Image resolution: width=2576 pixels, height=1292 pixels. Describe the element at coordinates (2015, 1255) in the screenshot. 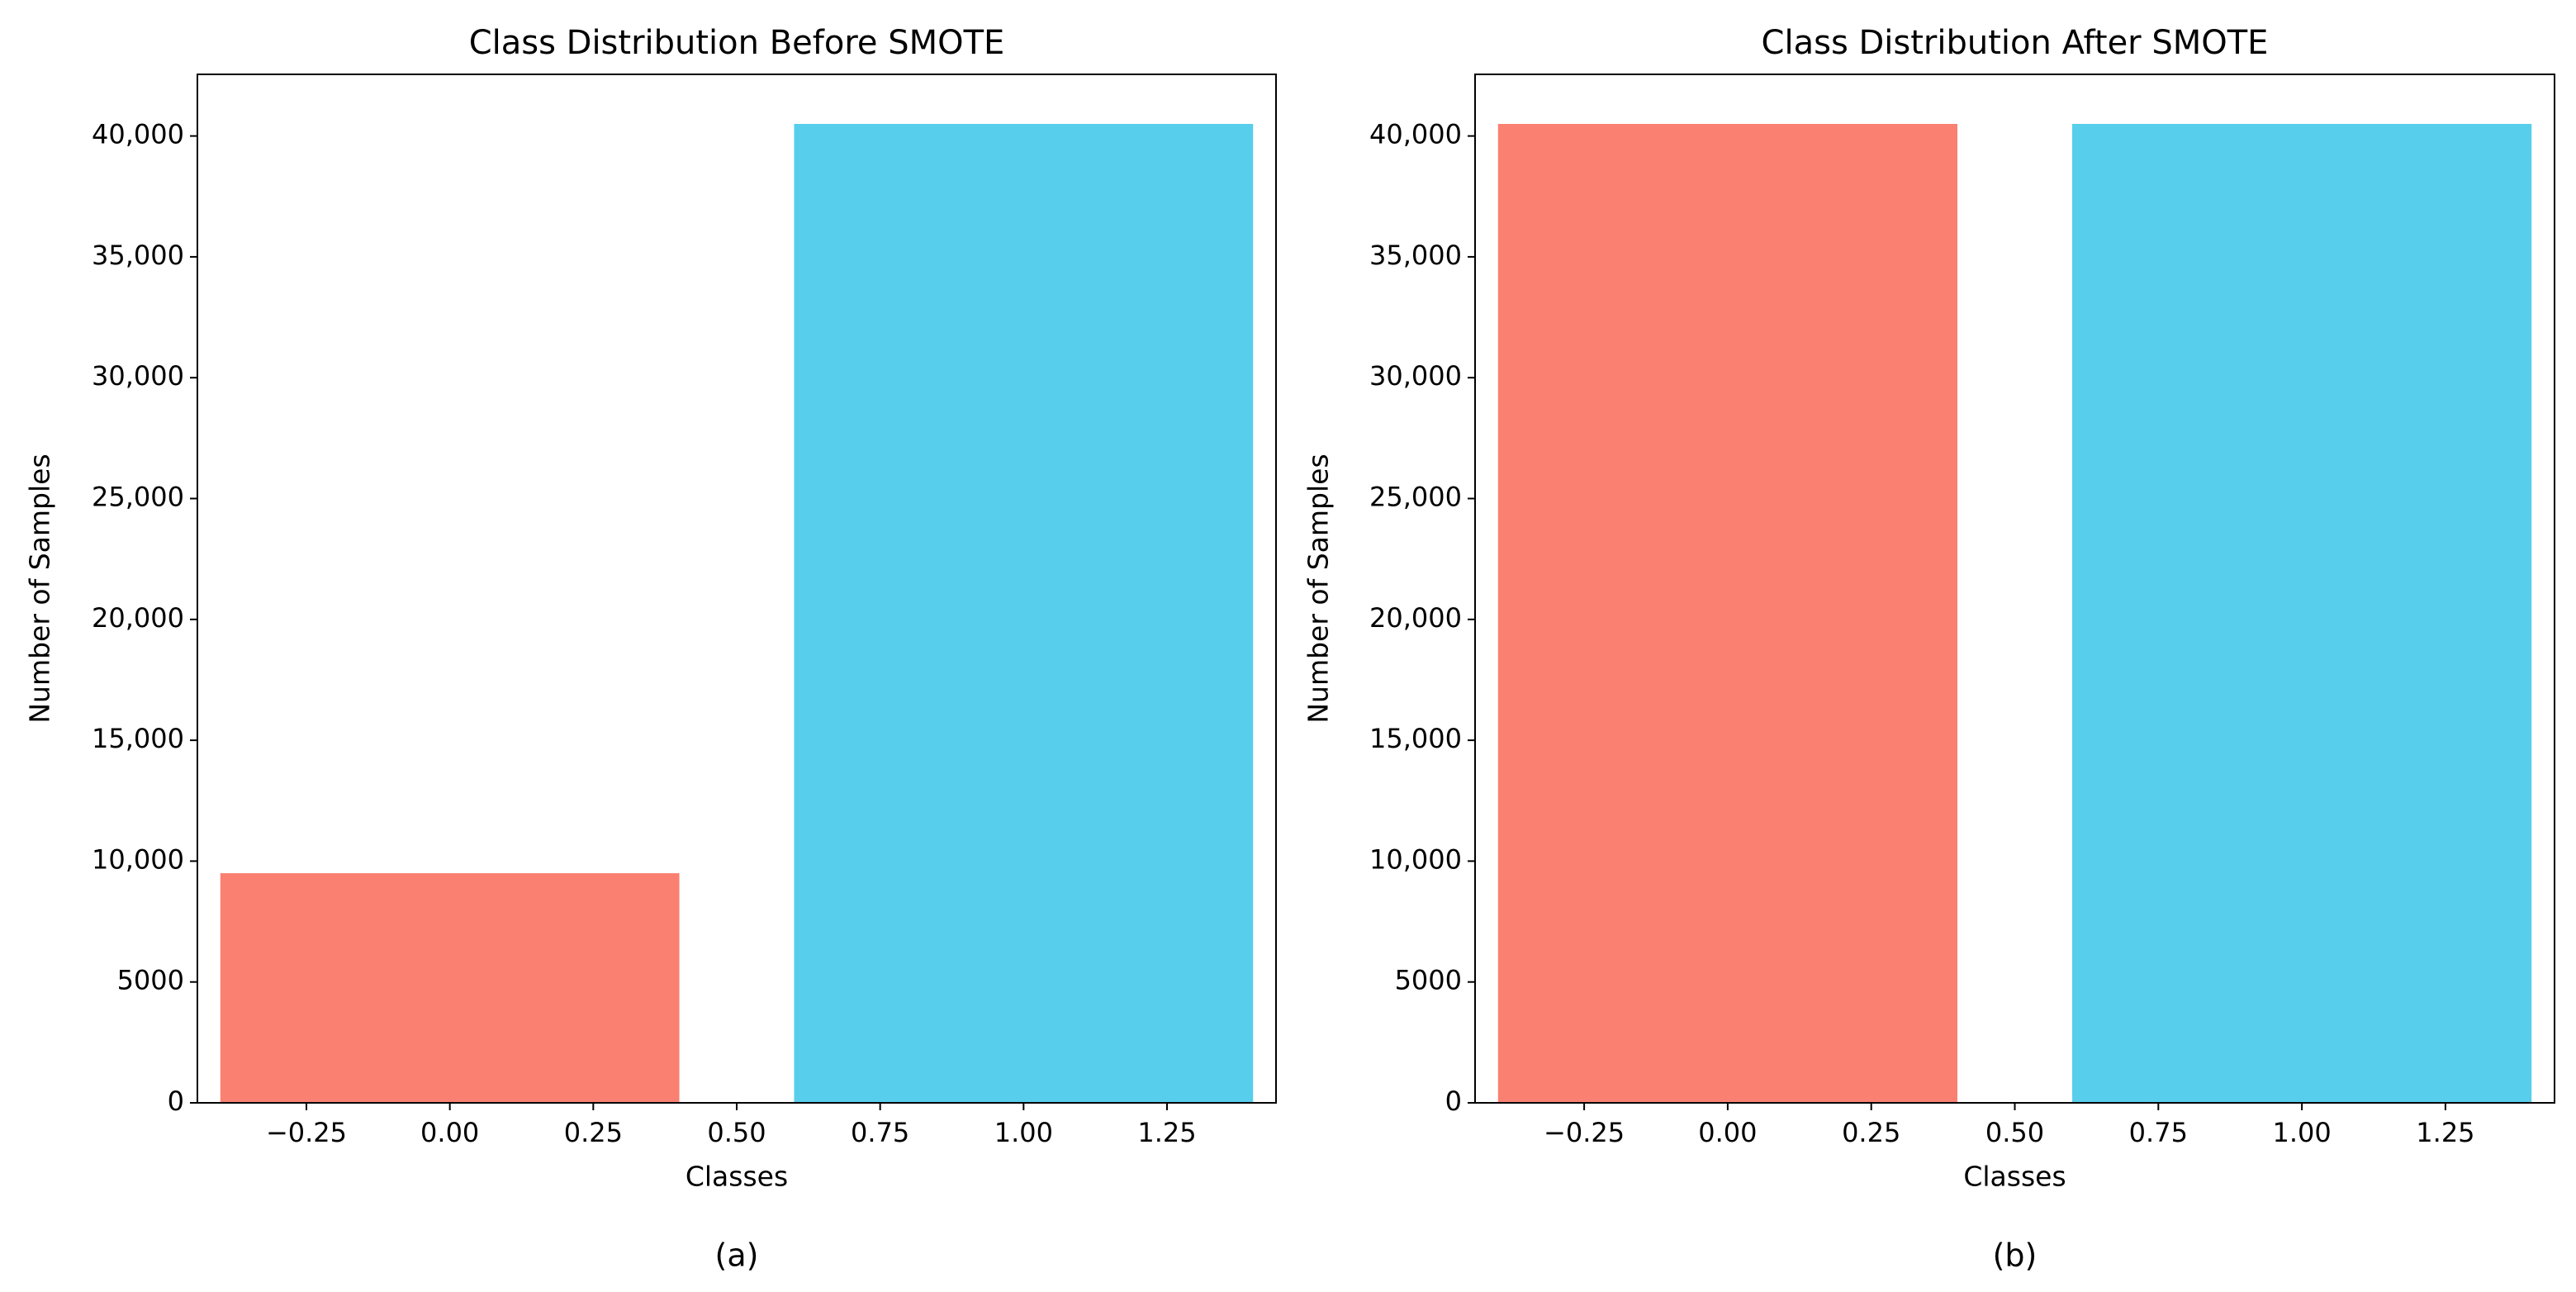

I see `caption: (b)` at that location.